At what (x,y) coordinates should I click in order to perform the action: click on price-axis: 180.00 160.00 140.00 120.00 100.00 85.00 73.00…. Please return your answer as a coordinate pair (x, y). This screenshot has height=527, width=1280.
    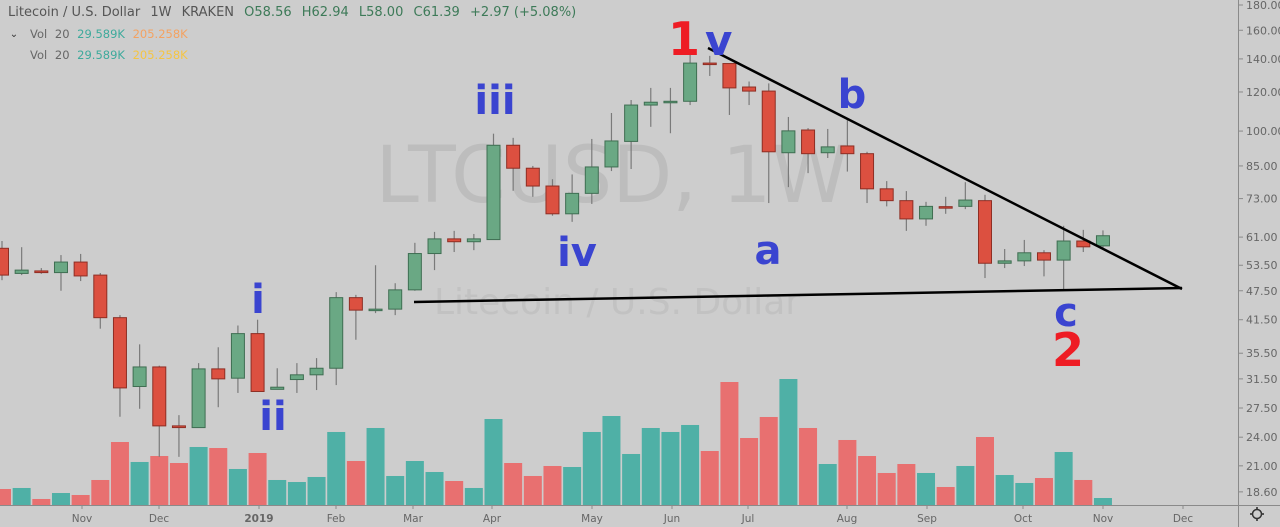
    Looking at the image, I should click on (1259, 249).